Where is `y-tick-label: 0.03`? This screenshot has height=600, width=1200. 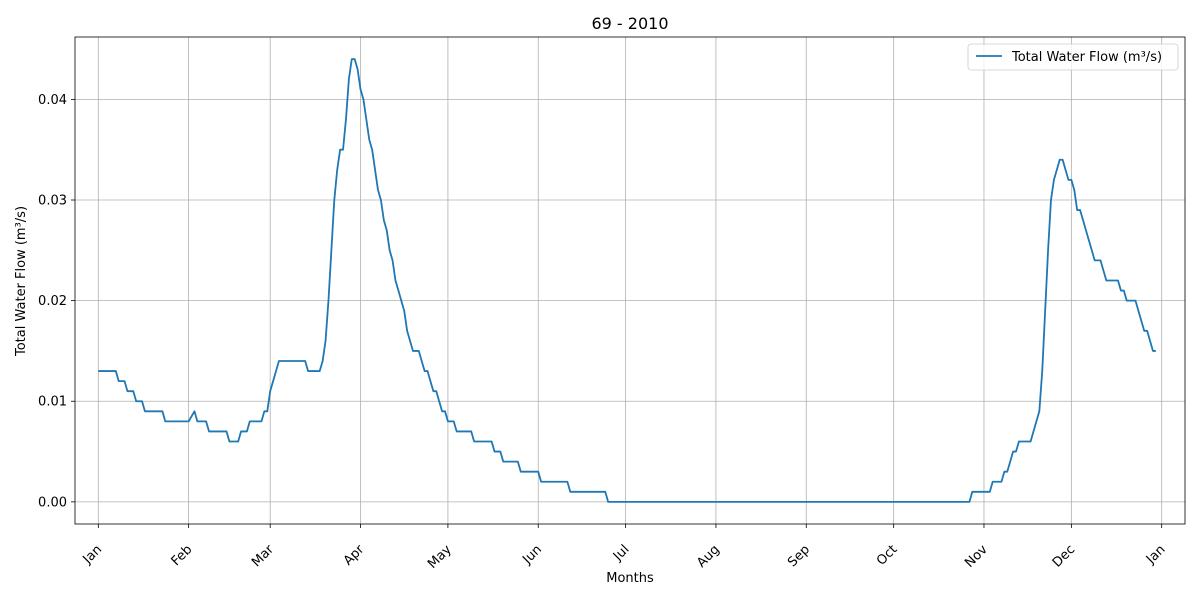
y-tick-label: 0.03 is located at coordinates (52, 201).